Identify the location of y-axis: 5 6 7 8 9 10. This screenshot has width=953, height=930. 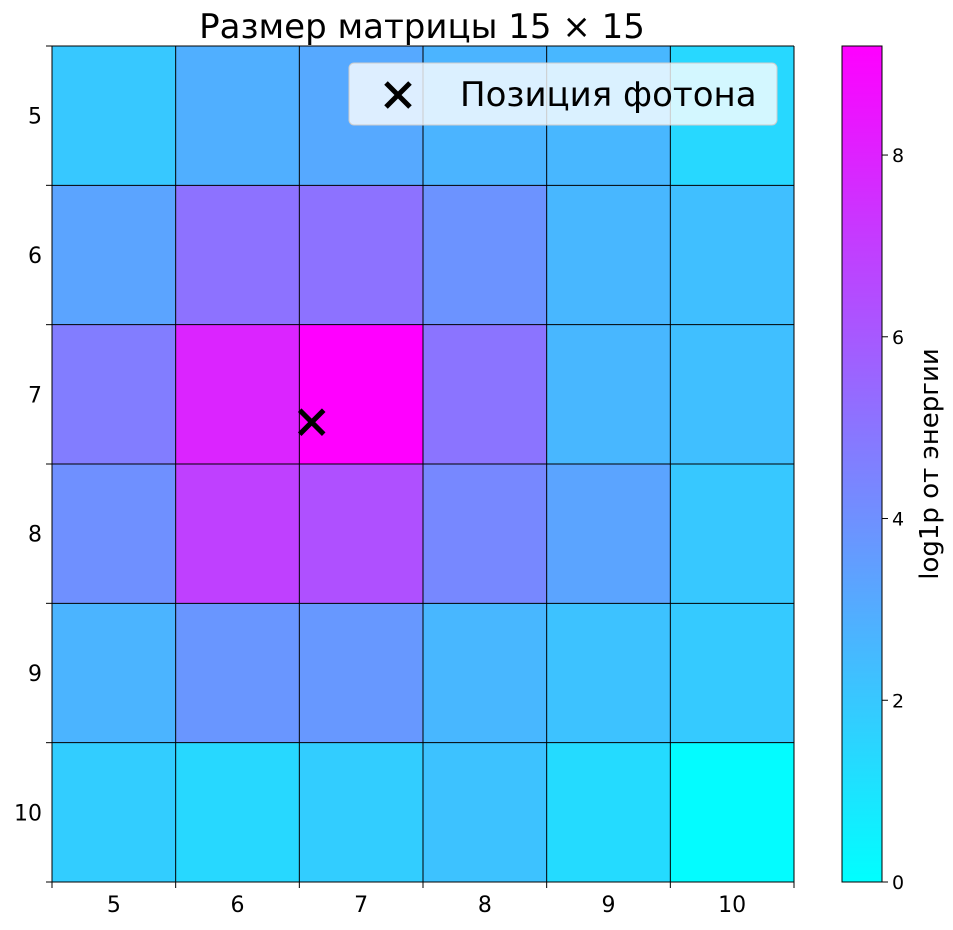
(33, 464).